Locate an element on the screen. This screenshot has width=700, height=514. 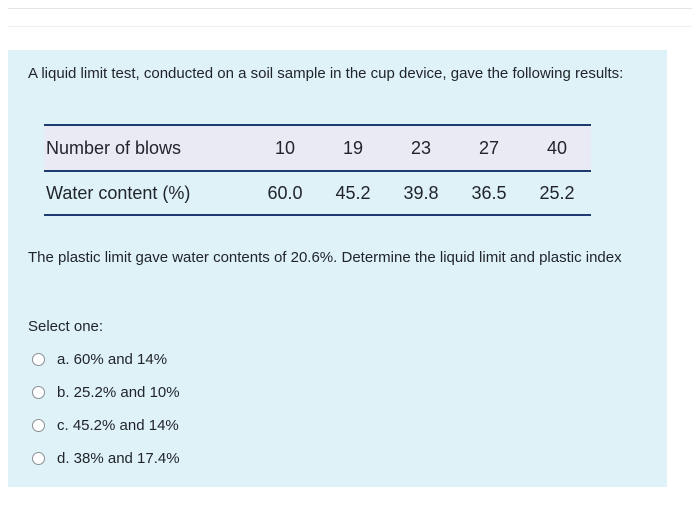
answer-option-b: b. 25.2% and 10% is located at coordinates (106, 392).